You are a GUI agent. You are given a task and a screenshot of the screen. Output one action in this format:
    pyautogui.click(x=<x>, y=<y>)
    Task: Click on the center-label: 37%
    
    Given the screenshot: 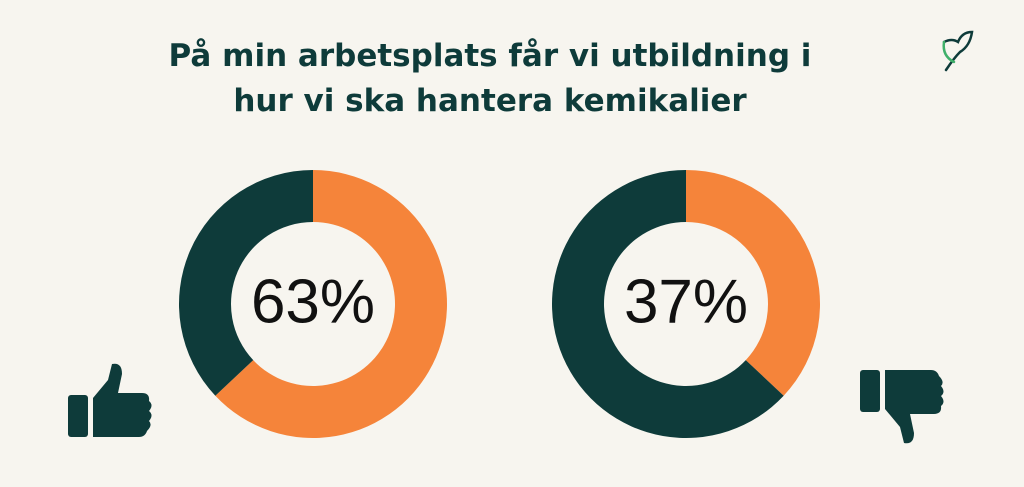 What is the action you would take?
    pyautogui.click(x=686, y=301)
    